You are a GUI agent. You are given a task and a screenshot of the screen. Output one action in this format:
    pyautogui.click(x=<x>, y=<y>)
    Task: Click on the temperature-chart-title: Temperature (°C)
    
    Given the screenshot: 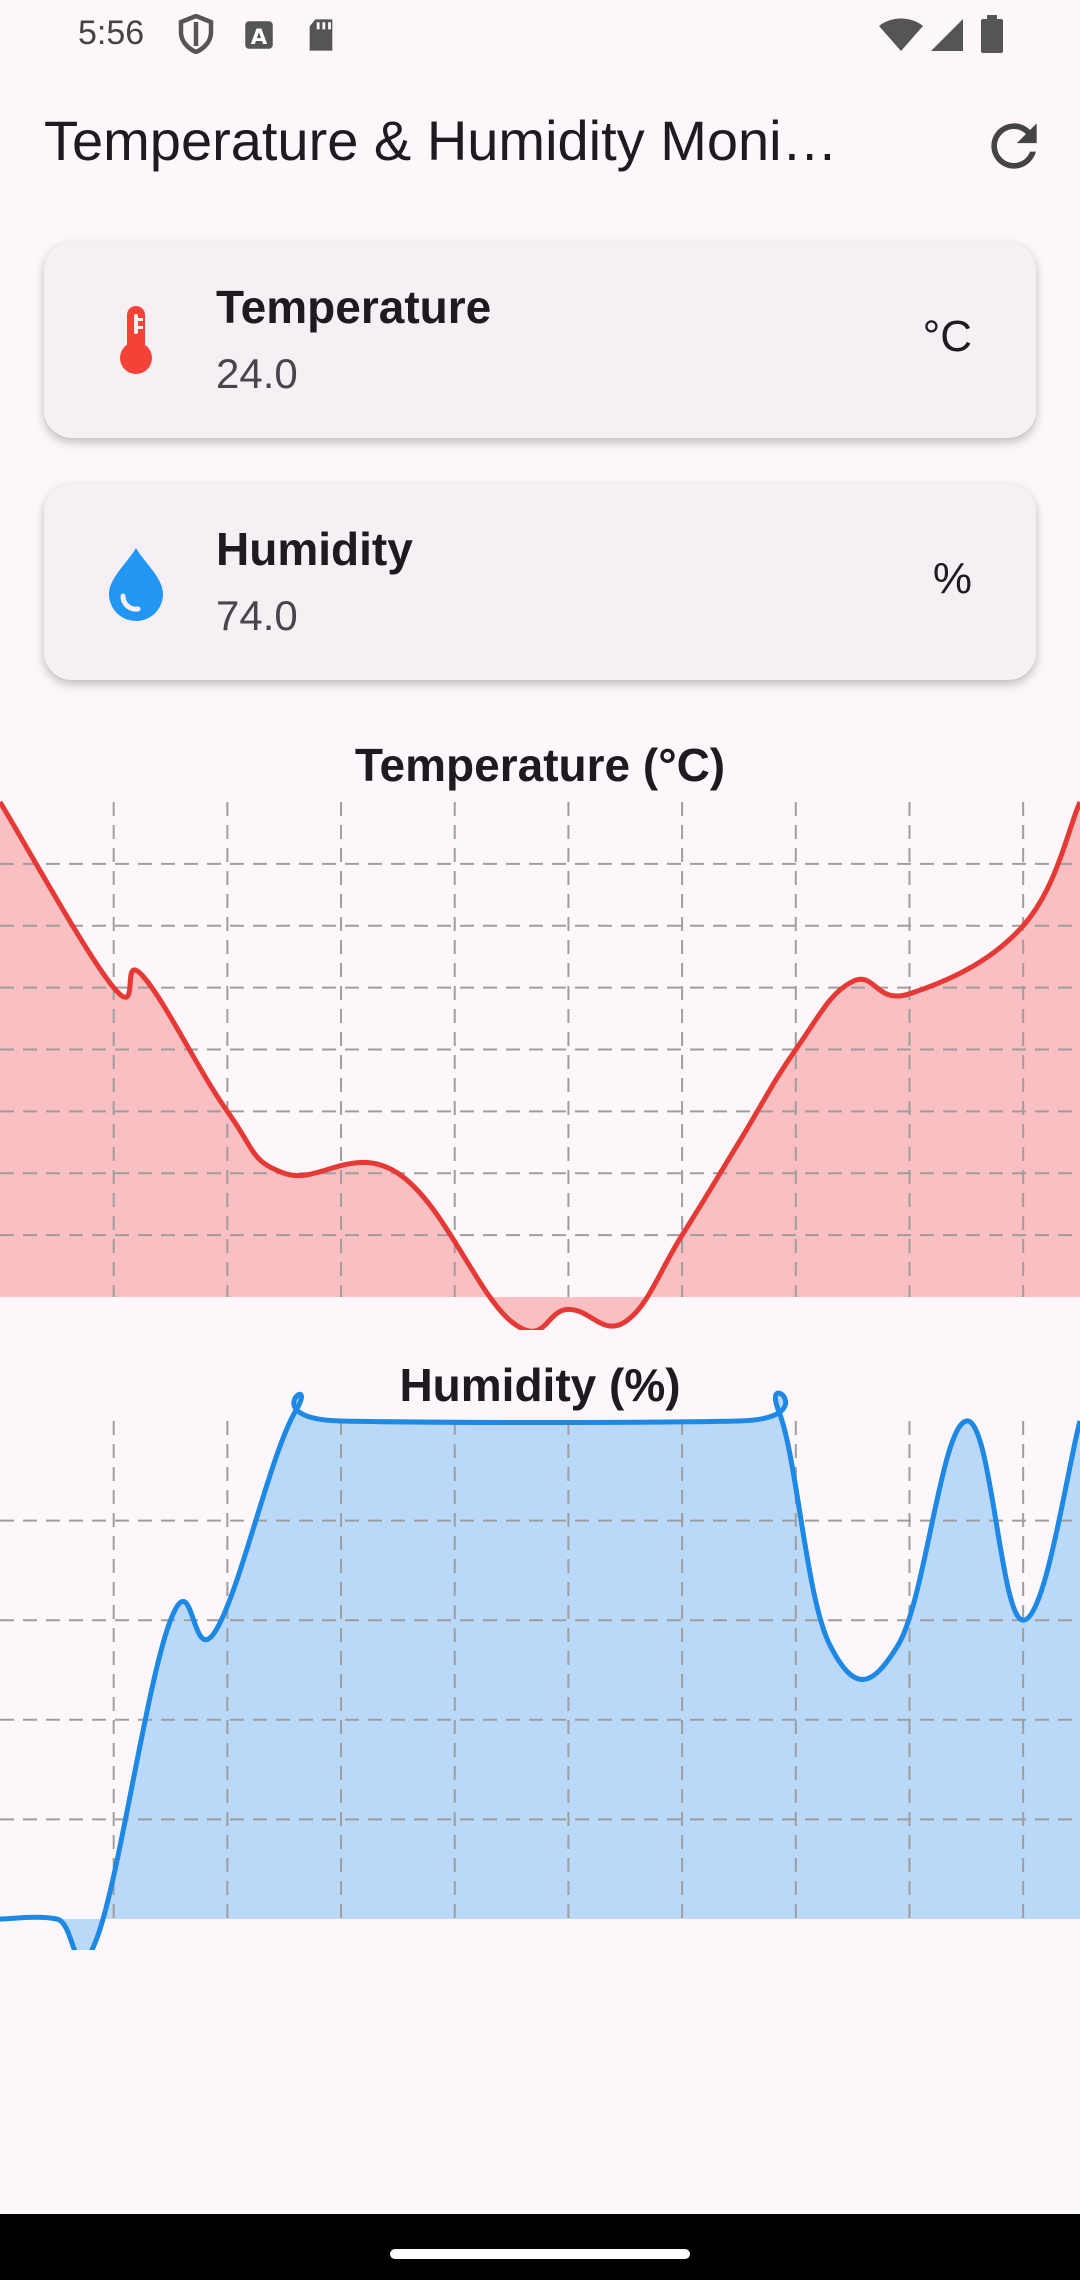 What is the action you would take?
    pyautogui.click(x=540, y=765)
    